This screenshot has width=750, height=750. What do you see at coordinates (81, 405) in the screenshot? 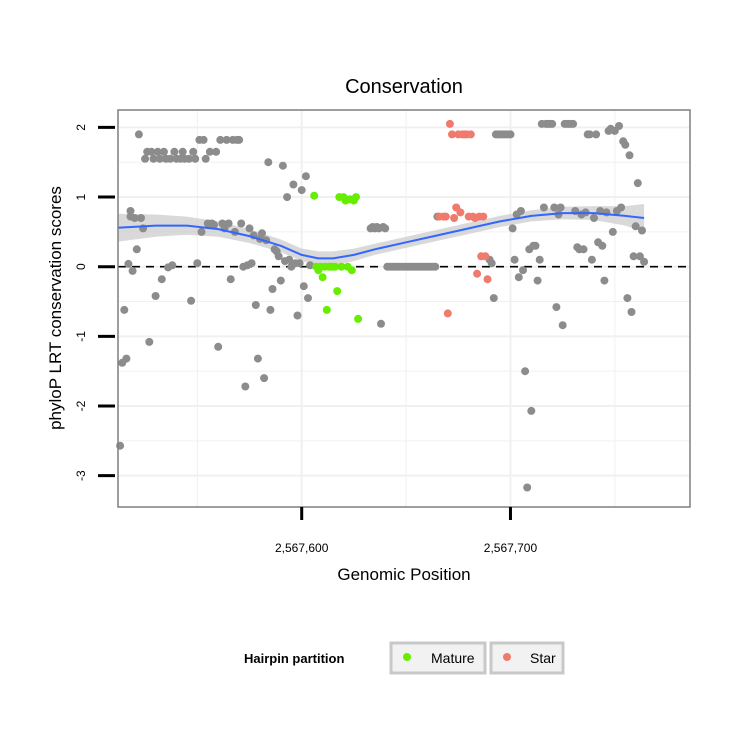
I see `y-tick-label: -2` at bounding box center [81, 405].